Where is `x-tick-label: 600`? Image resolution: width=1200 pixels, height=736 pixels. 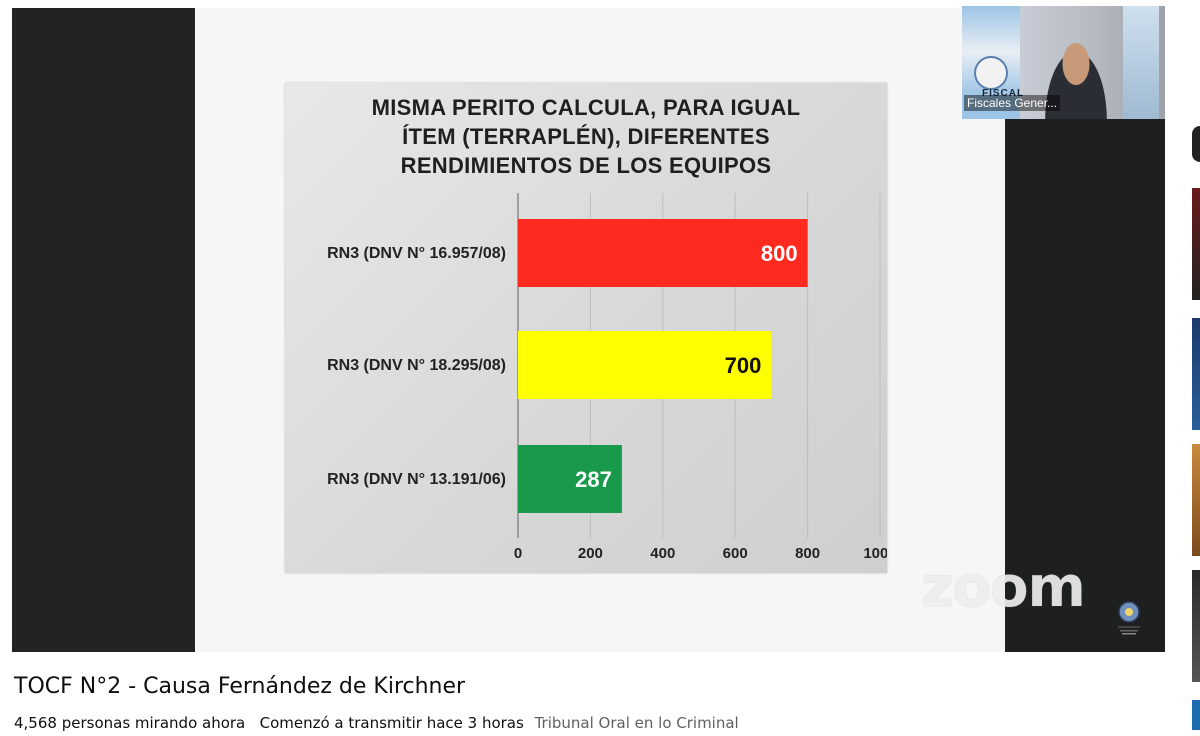 x-tick-label: 600 is located at coordinates (735, 553).